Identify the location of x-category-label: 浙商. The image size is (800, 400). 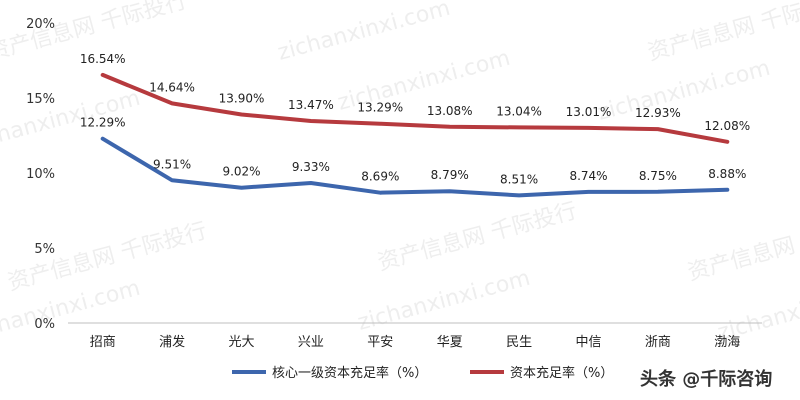
(658, 342).